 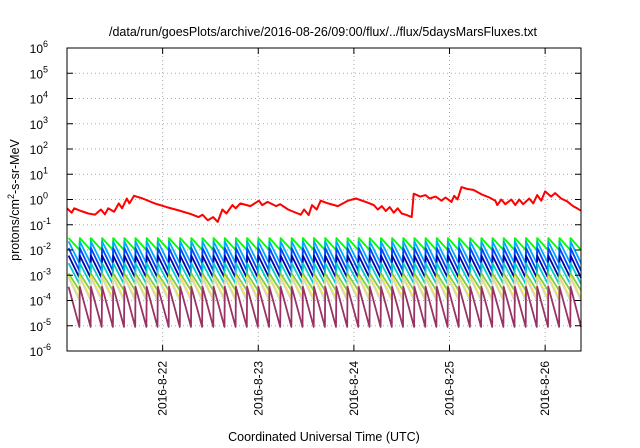 I want to click on y-tick-label: 10⁶, so click(x=39, y=47).